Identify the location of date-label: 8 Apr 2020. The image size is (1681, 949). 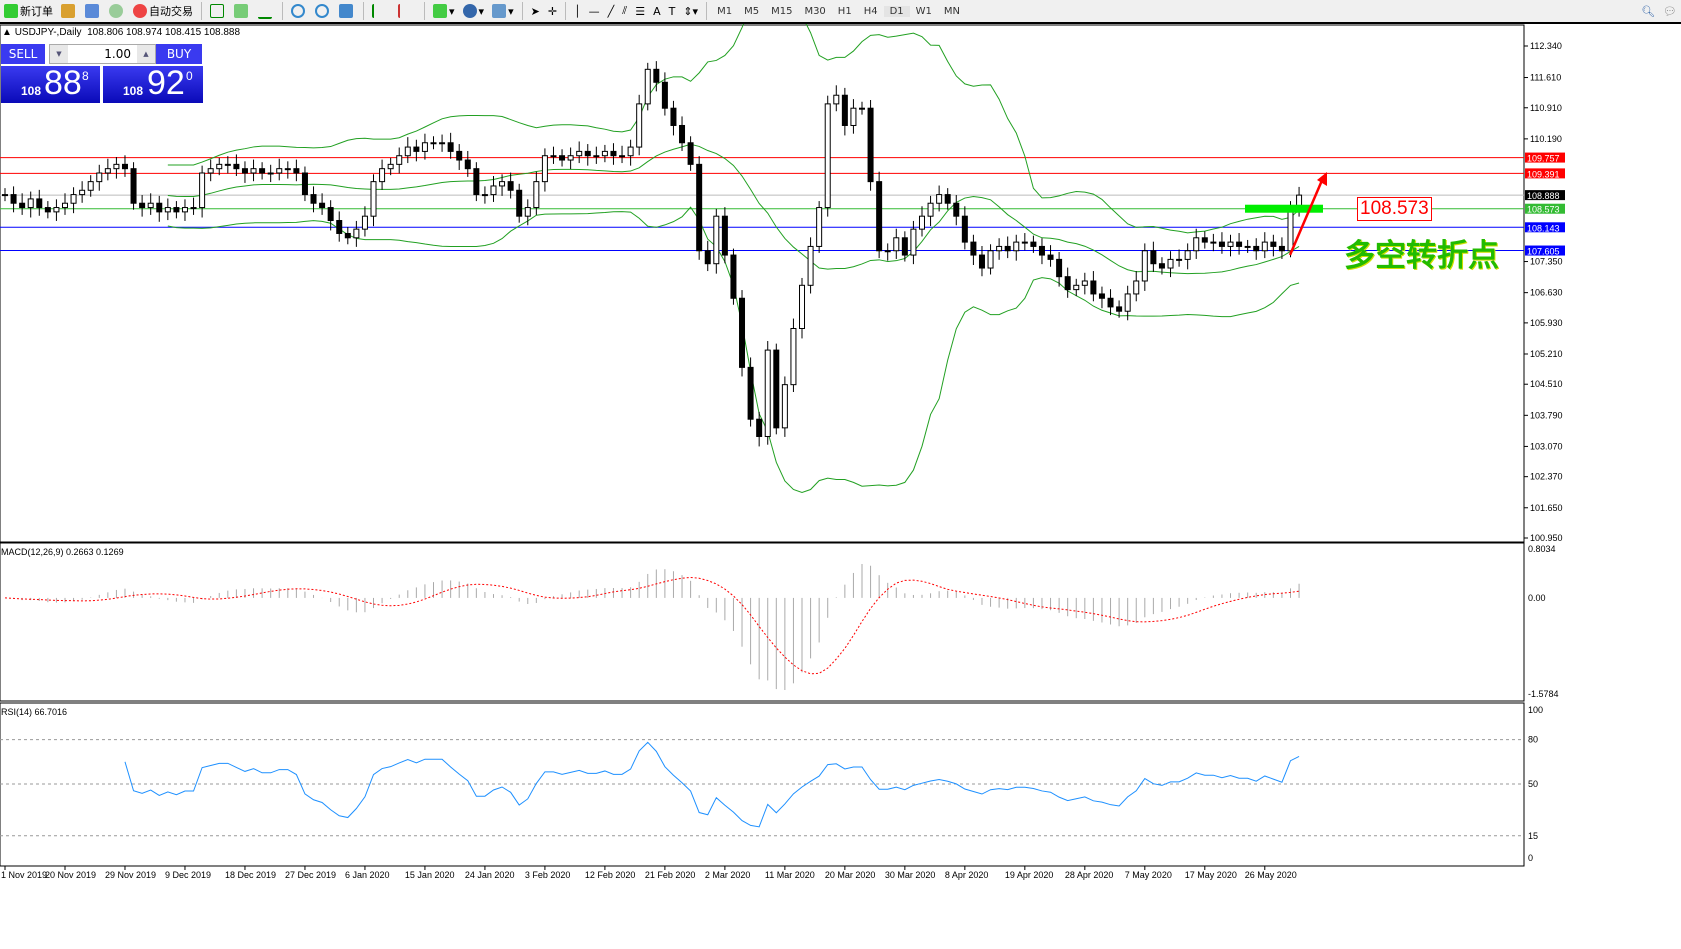
(967, 875).